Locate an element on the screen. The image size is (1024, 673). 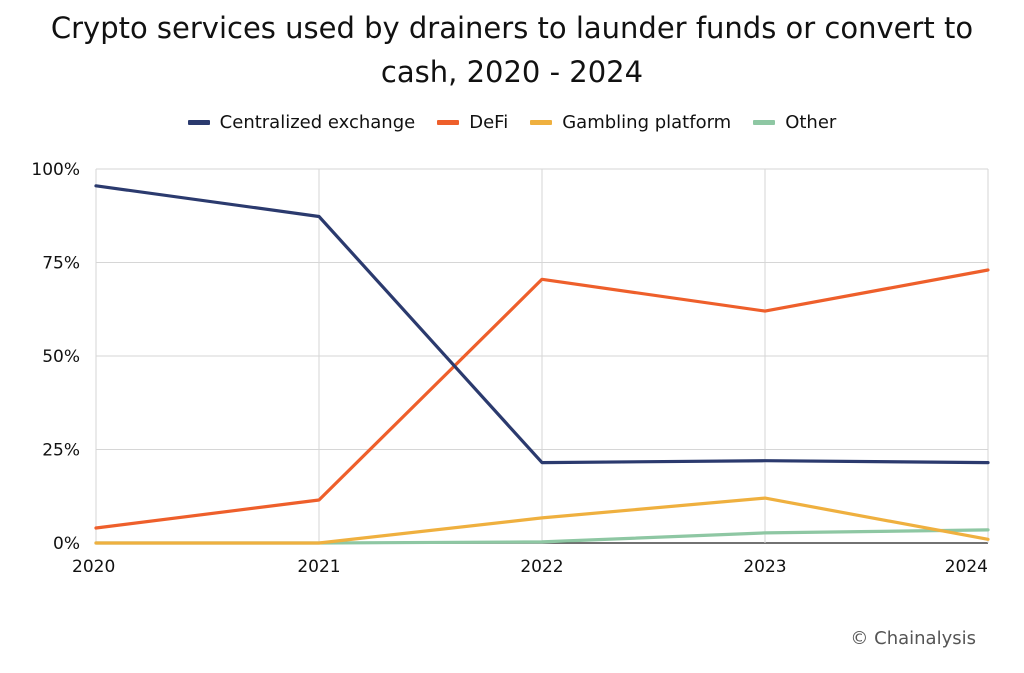
legend-swatch-centralized-exchange is located at coordinates (198, 122).